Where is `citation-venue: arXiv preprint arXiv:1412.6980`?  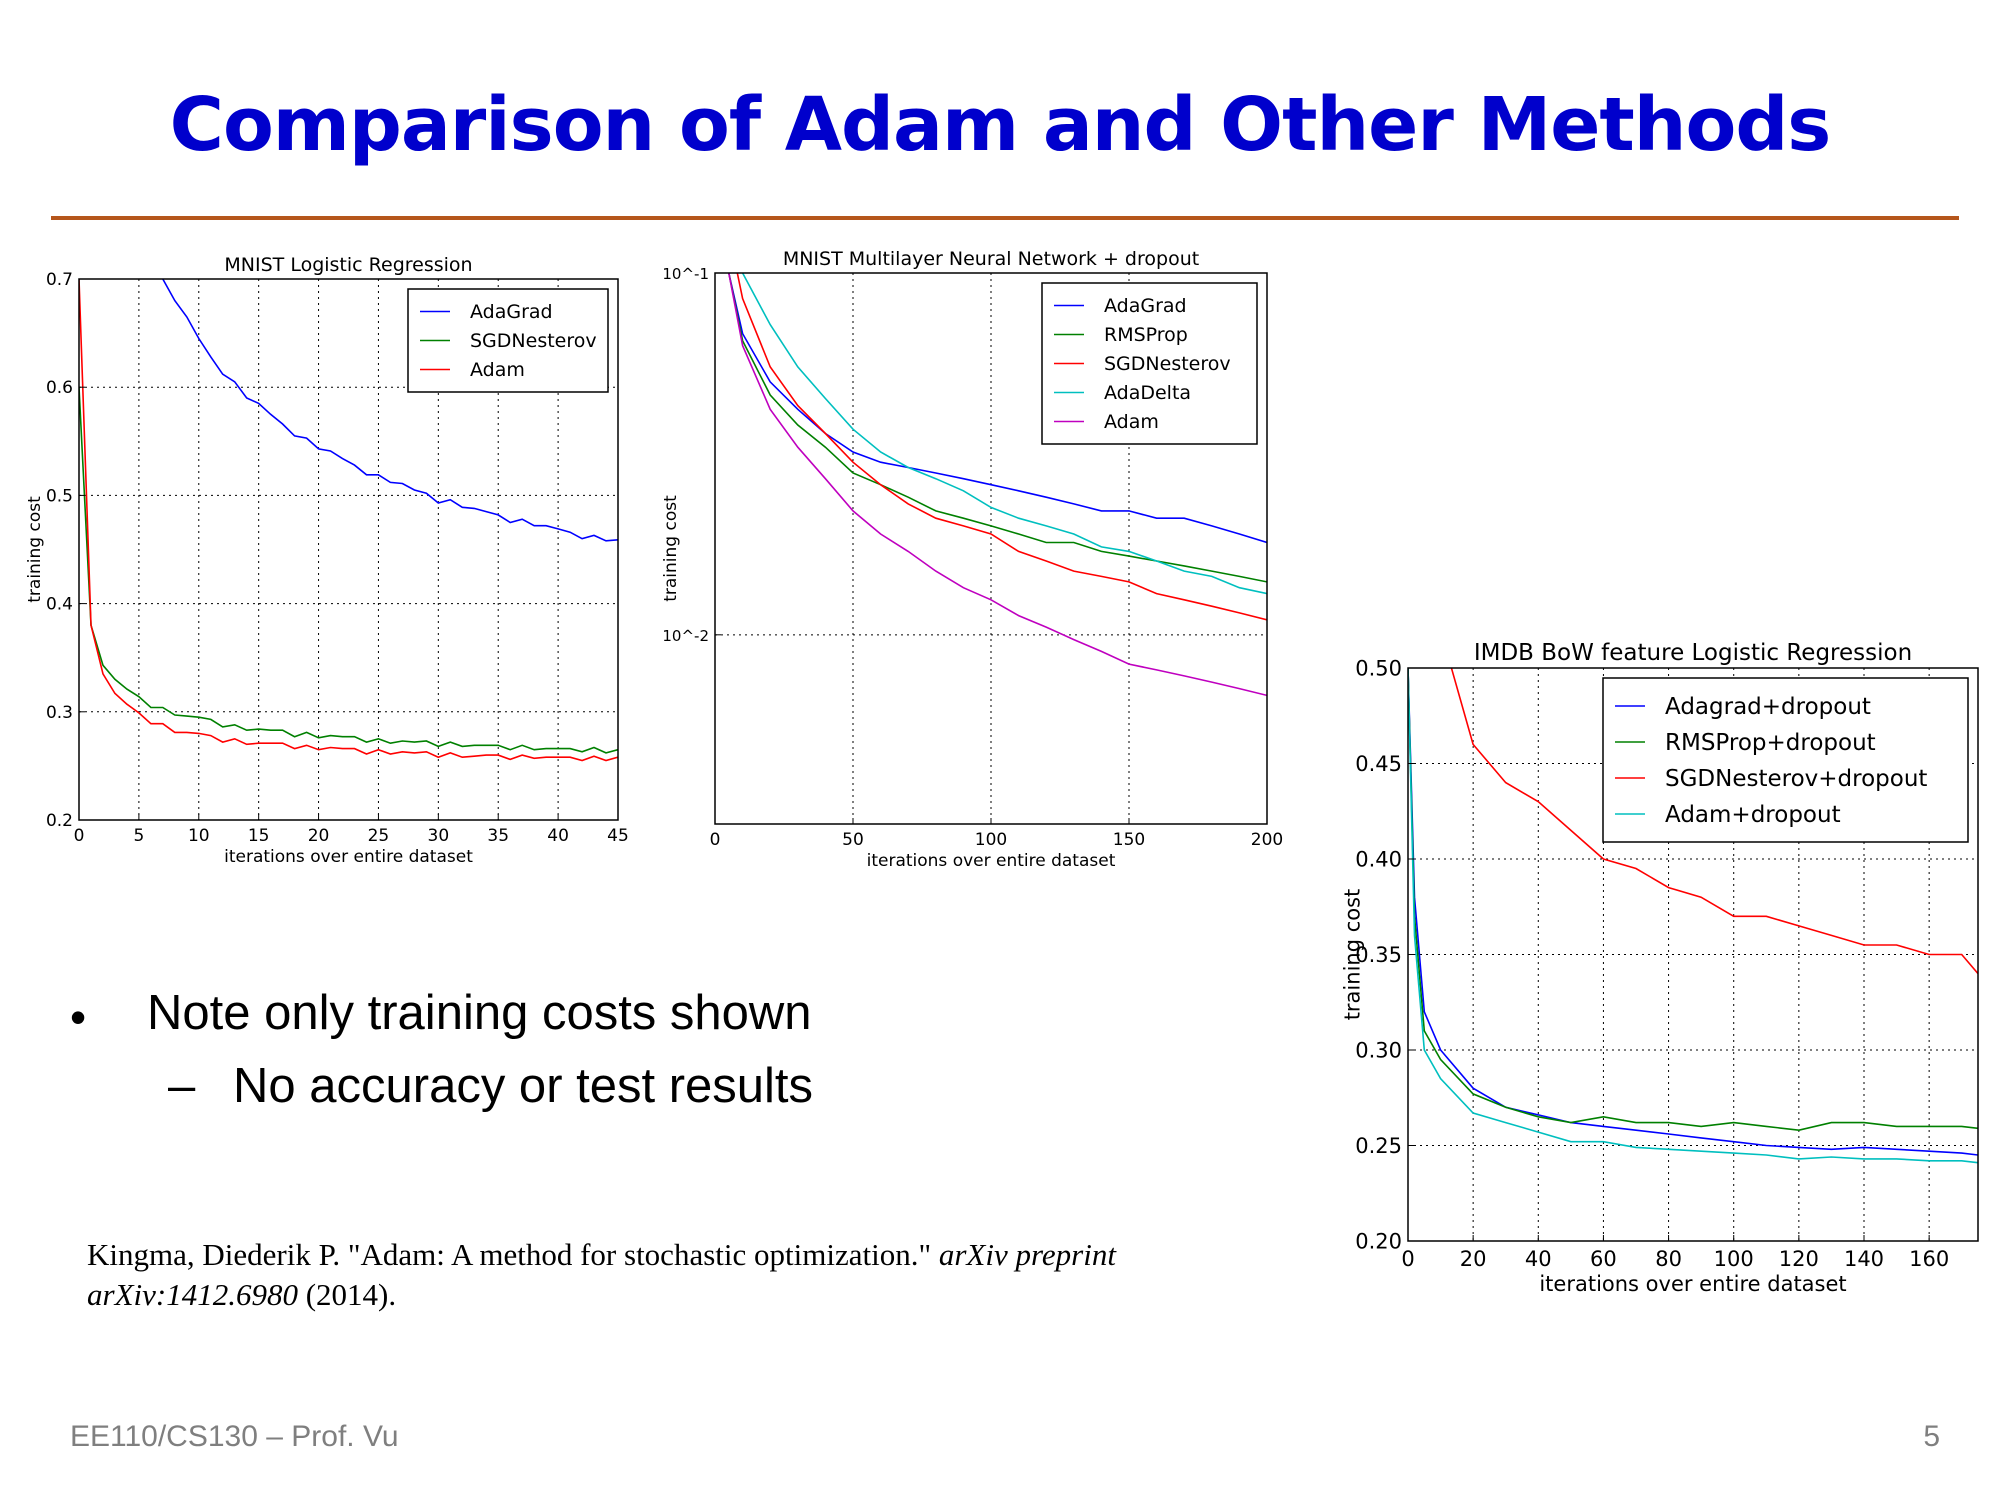 citation-venue: arXiv preprint arXiv:1412.6980 is located at coordinates (601, 1274).